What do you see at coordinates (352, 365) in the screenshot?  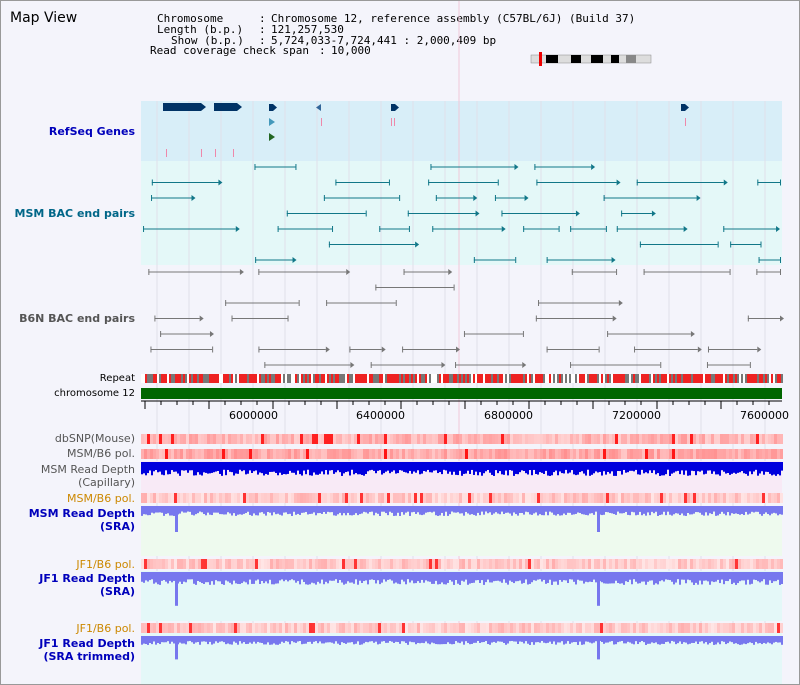 I see `bac-end-arrow` at bounding box center [352, 365].